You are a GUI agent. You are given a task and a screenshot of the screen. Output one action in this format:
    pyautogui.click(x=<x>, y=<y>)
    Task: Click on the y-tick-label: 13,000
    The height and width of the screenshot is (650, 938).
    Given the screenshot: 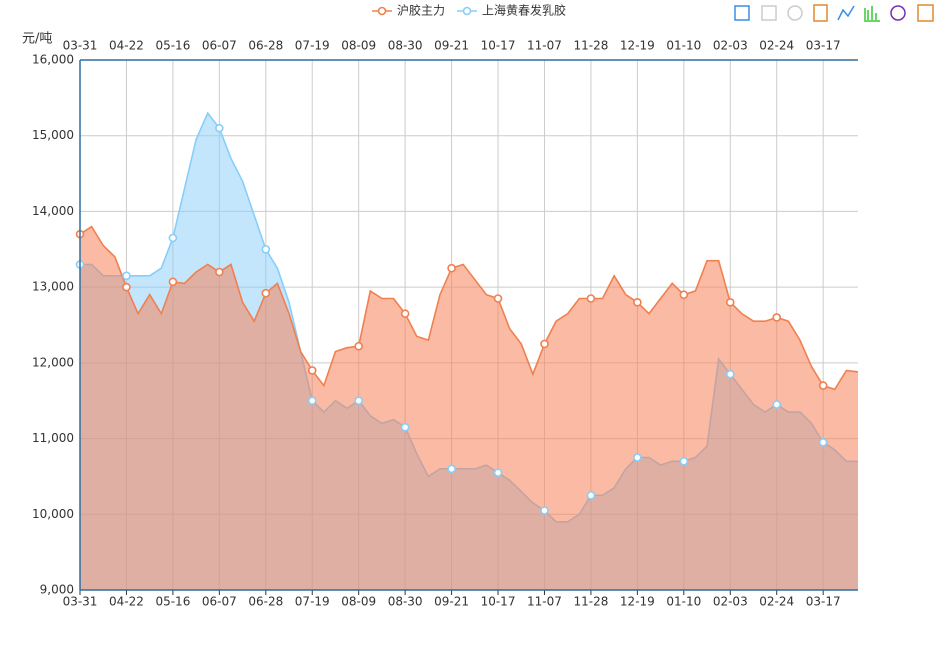 What is the action you would take?
    pyautogui.click(x=53, y=287)
    